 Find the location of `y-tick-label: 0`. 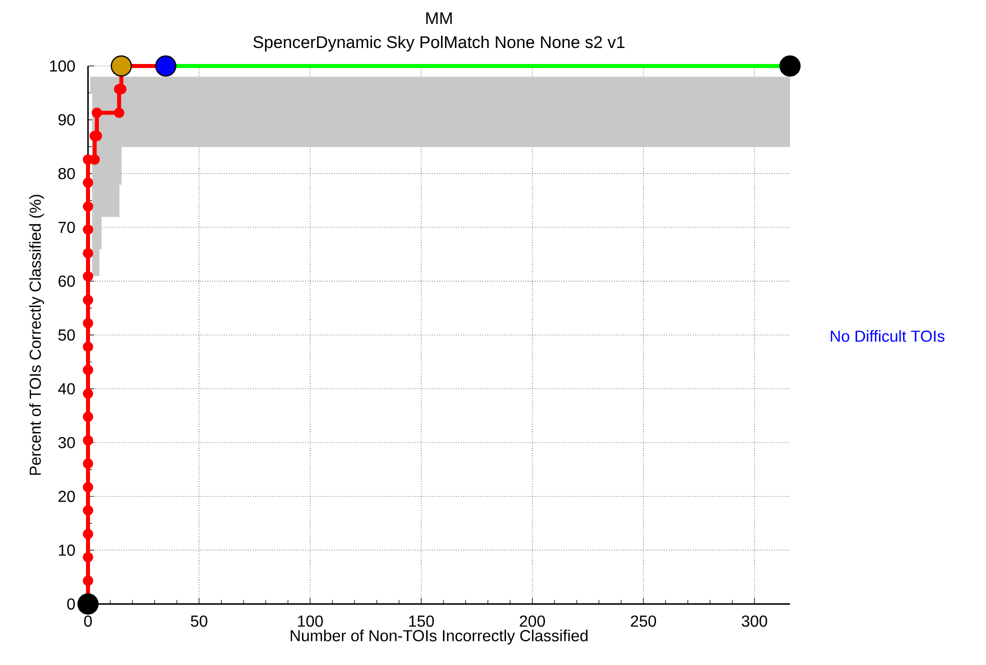

y-tick-label: 0 is located at coordinates (71, 604).